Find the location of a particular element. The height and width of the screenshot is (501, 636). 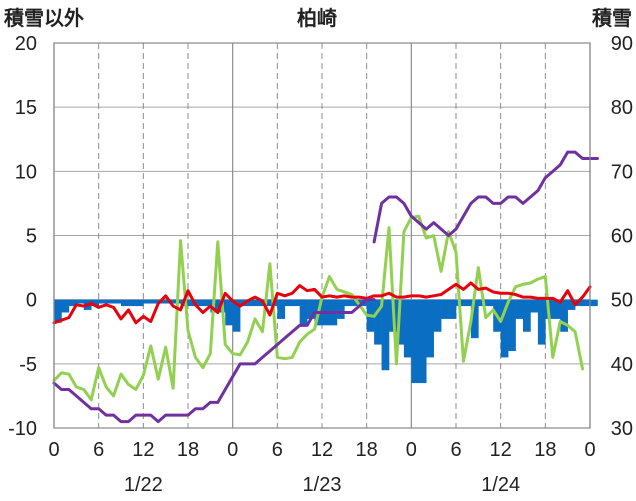

date-label: 1/23 is located at coordinates (322, 485).